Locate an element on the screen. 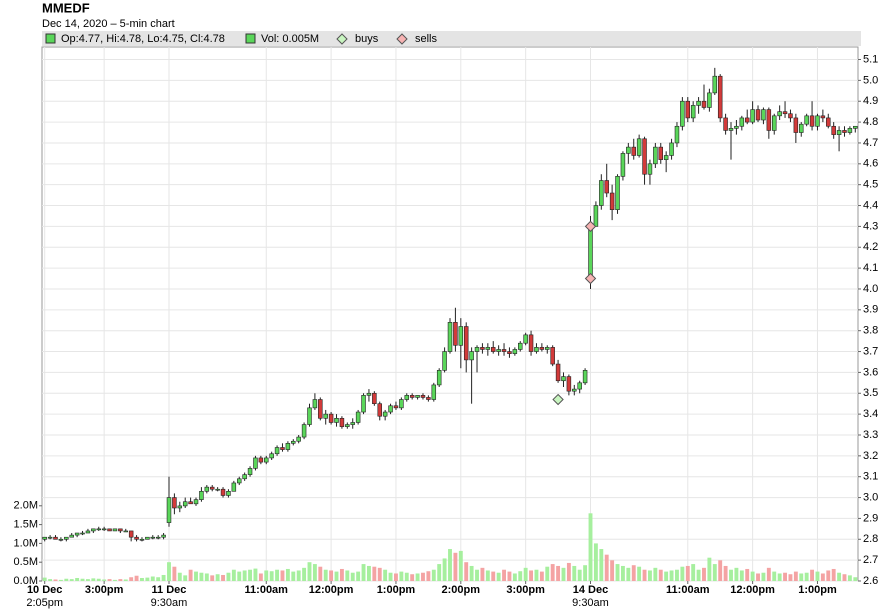  chart-subtitle: Dec 14, 2020 – 5-min chart is located at coordinates (108, 24).